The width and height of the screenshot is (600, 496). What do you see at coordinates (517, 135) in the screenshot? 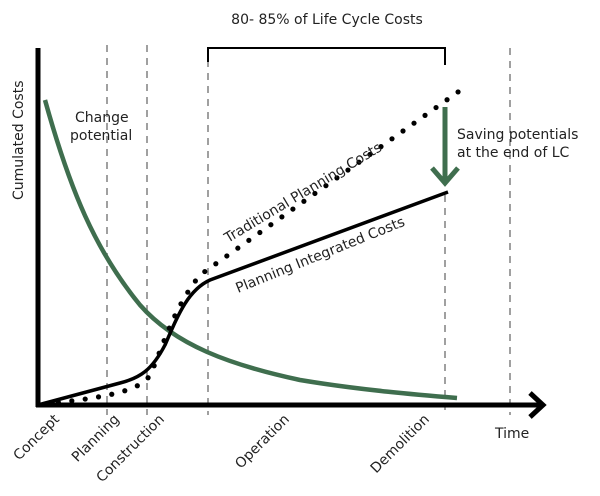
I see `saving-label-1: Saving potentials` at bounding box center [517, 135].